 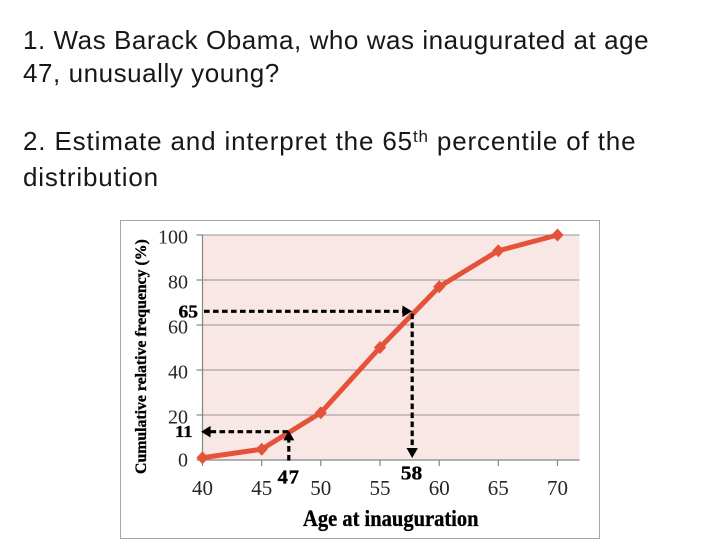 I want to click on svg-text:Cumulative relative frequency: Cumulative relative frequency (%), so click(x=141, y=356).